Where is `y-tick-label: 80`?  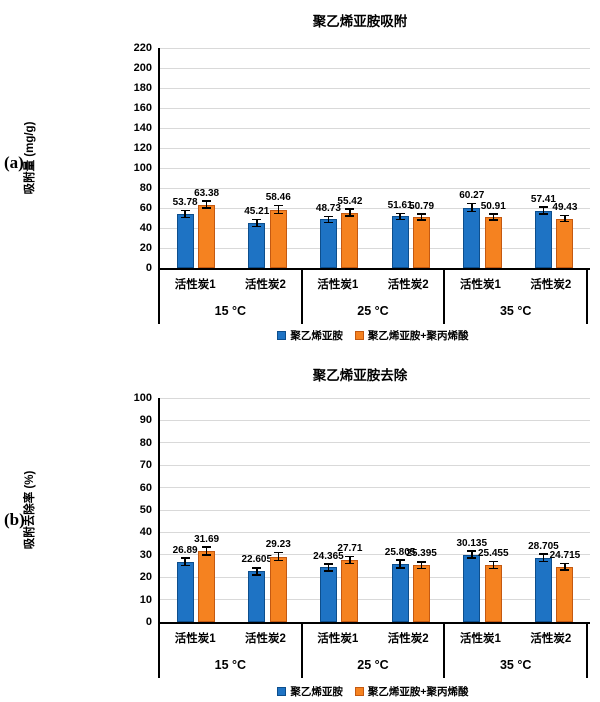 y-tick-label: 80 is located at coordinates (145, 442).